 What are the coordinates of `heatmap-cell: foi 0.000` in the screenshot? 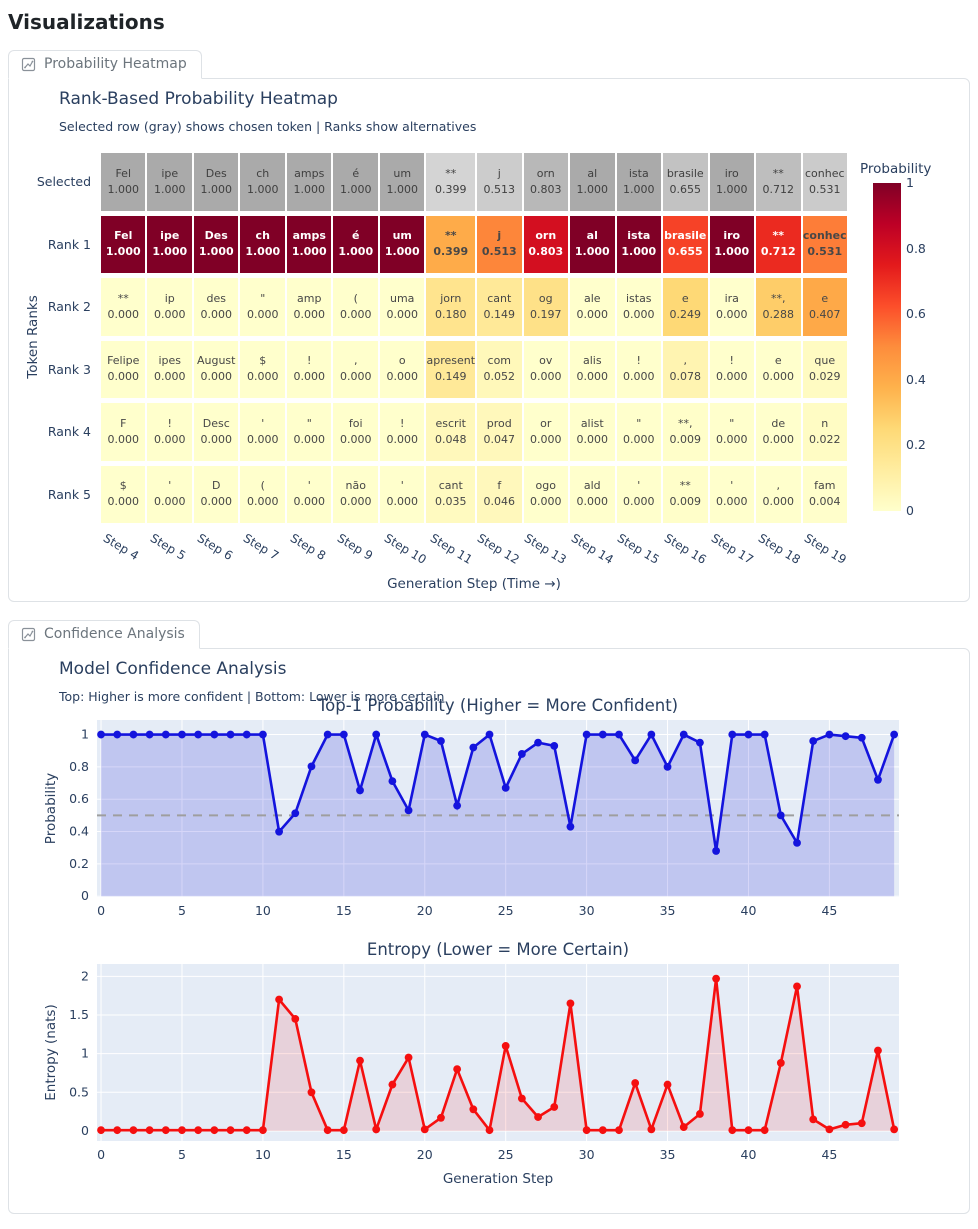 It's located at (355, 432).